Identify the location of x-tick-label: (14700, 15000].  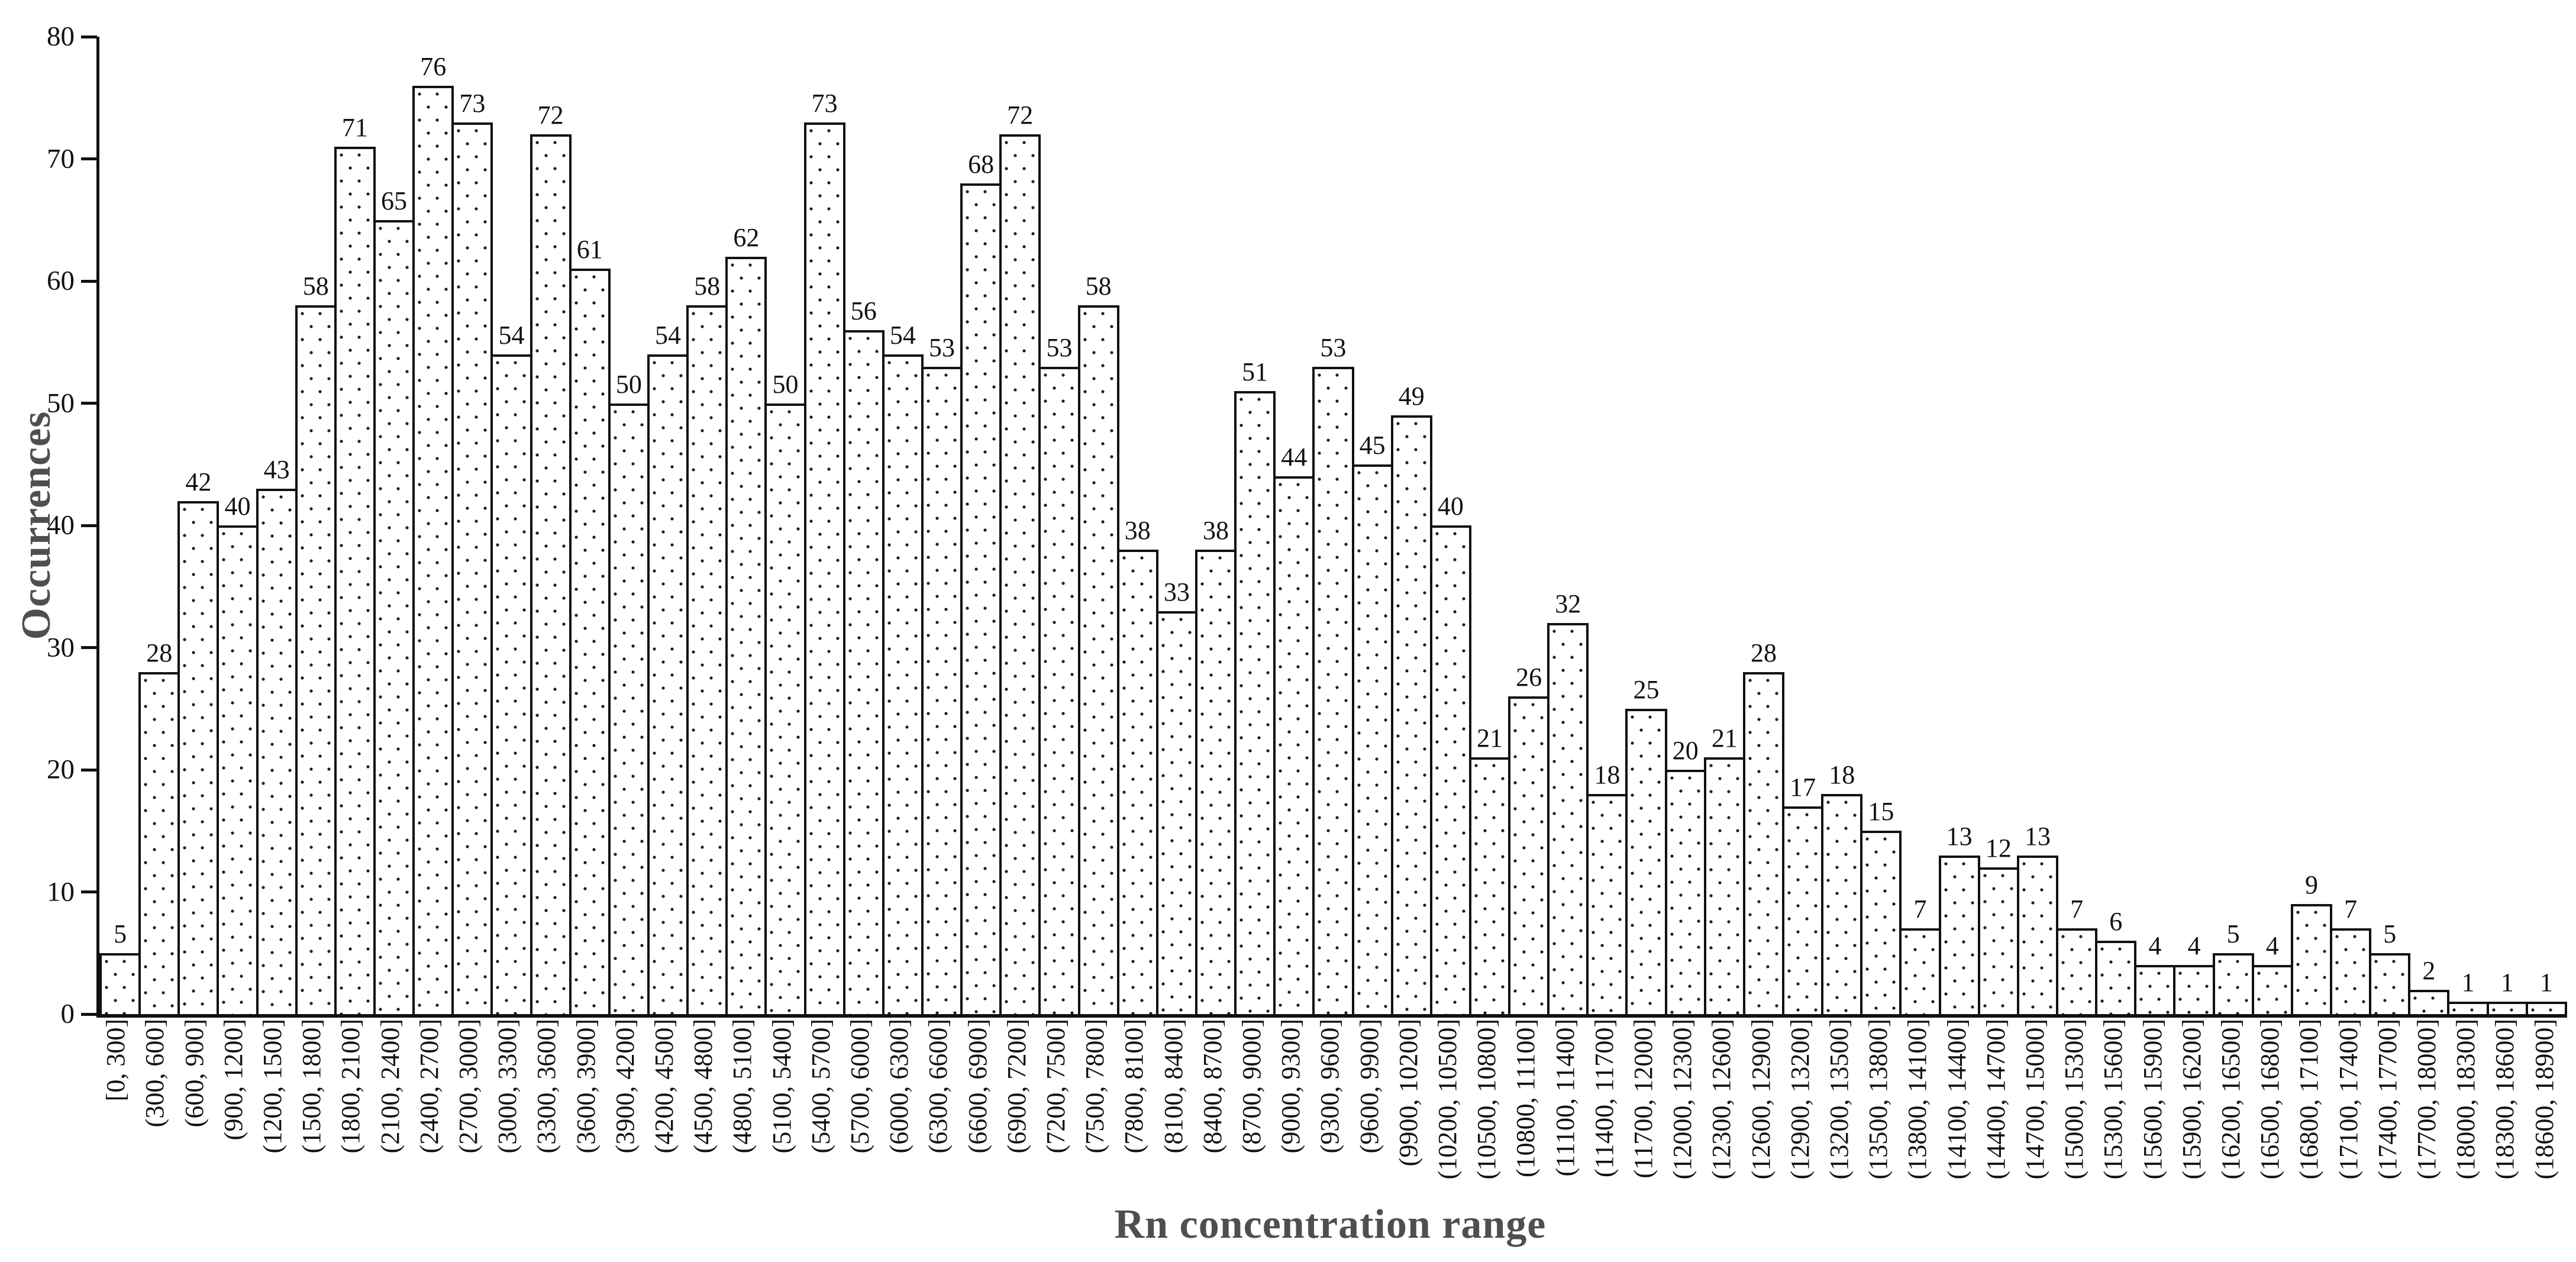
(2035, 1099).